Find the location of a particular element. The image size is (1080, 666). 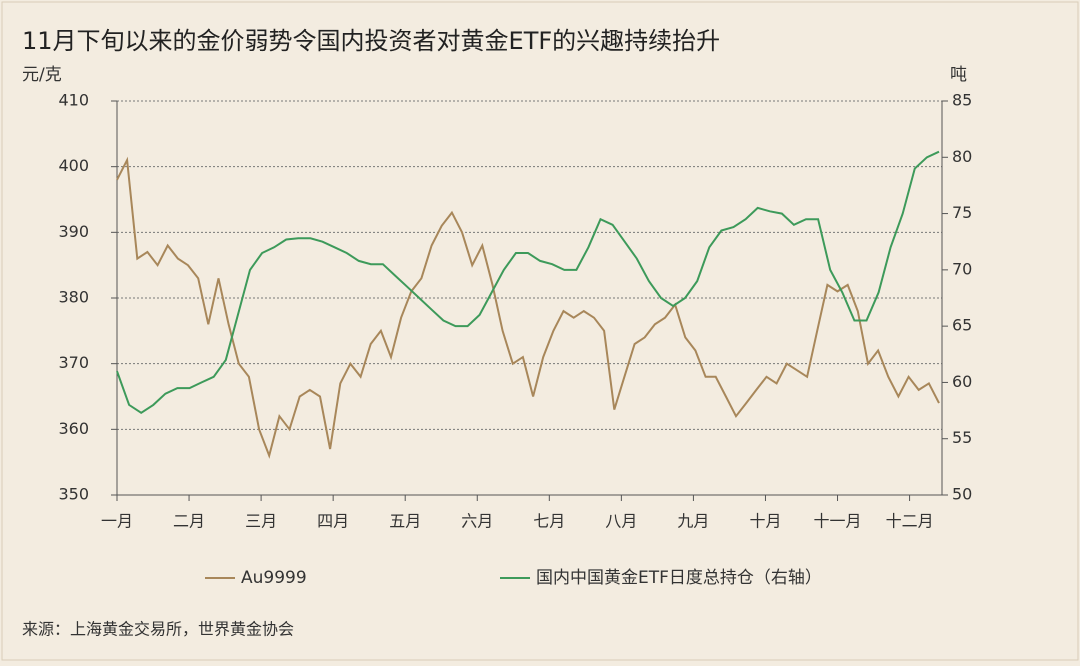

y2-tick-label: 60 is located at coordinates (962, 381).